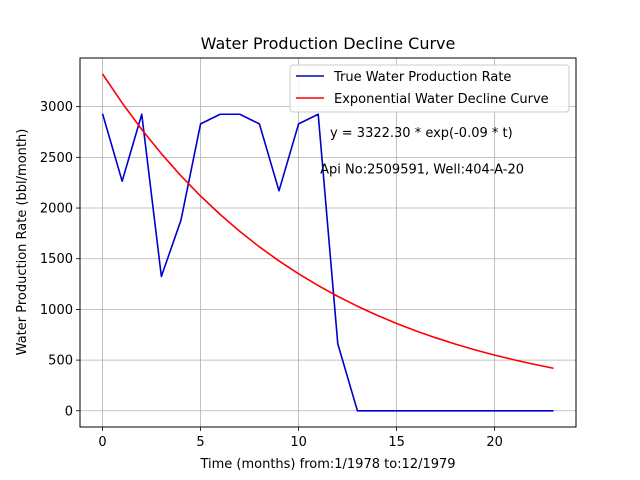 This screenshot has height=480, width=640. What do you see at coordinates (22, 242) in the screenshot?
I see `y-axis-title: Water Production Rate (bbl/month)` at bounding box center [22, 242].